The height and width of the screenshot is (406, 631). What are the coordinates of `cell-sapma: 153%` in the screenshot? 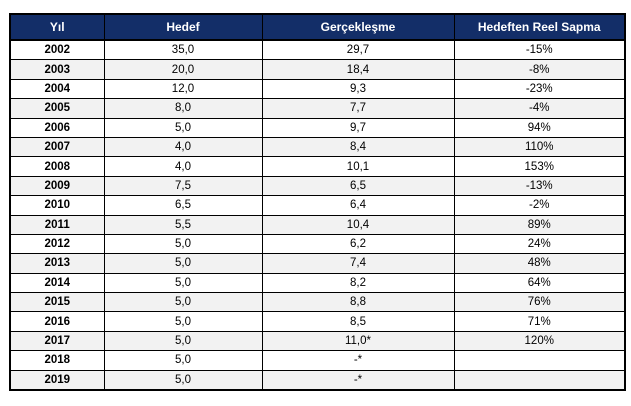 It's located at (539, 166).